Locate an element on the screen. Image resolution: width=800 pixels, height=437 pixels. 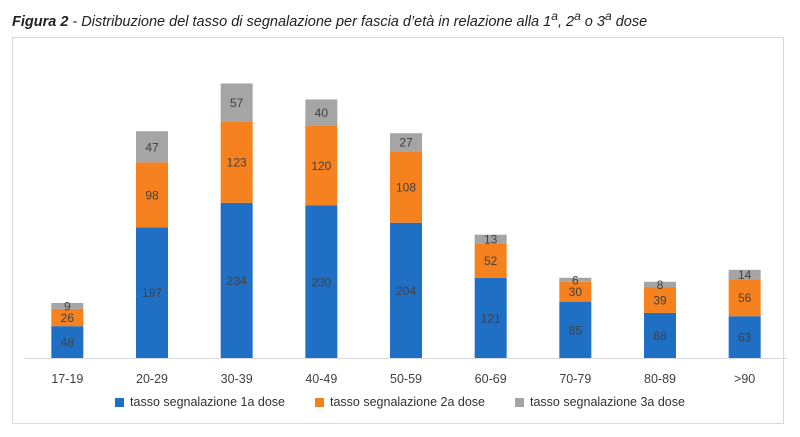
data-label-dose-1-40-49: 230 is located at coordinates (321, 282).